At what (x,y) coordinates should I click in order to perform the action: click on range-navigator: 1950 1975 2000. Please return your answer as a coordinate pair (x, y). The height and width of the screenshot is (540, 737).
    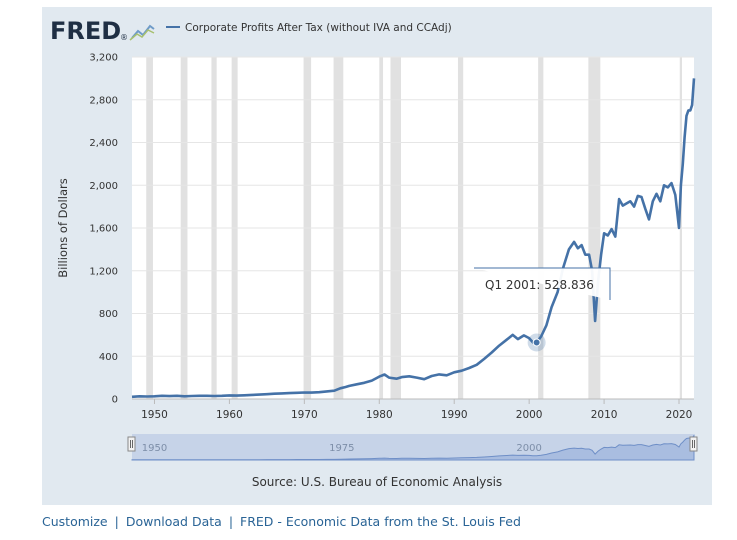
    Looking at the image, I should click on (412, 447).